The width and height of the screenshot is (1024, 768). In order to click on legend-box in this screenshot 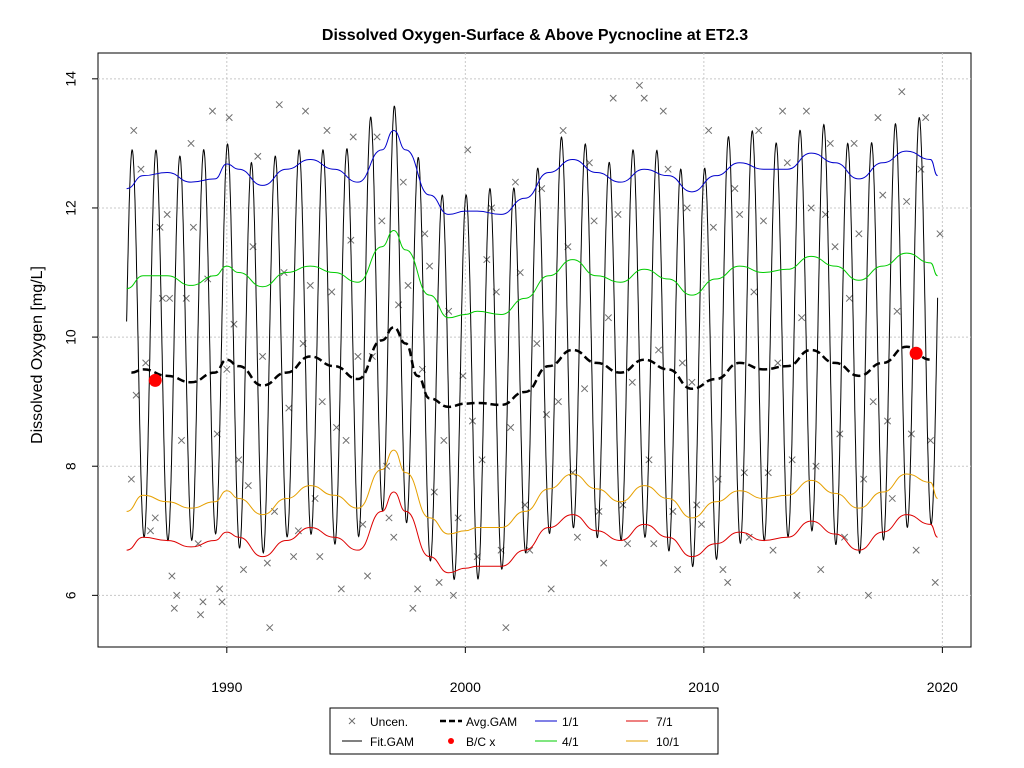, I will do `click(524, 731)`.